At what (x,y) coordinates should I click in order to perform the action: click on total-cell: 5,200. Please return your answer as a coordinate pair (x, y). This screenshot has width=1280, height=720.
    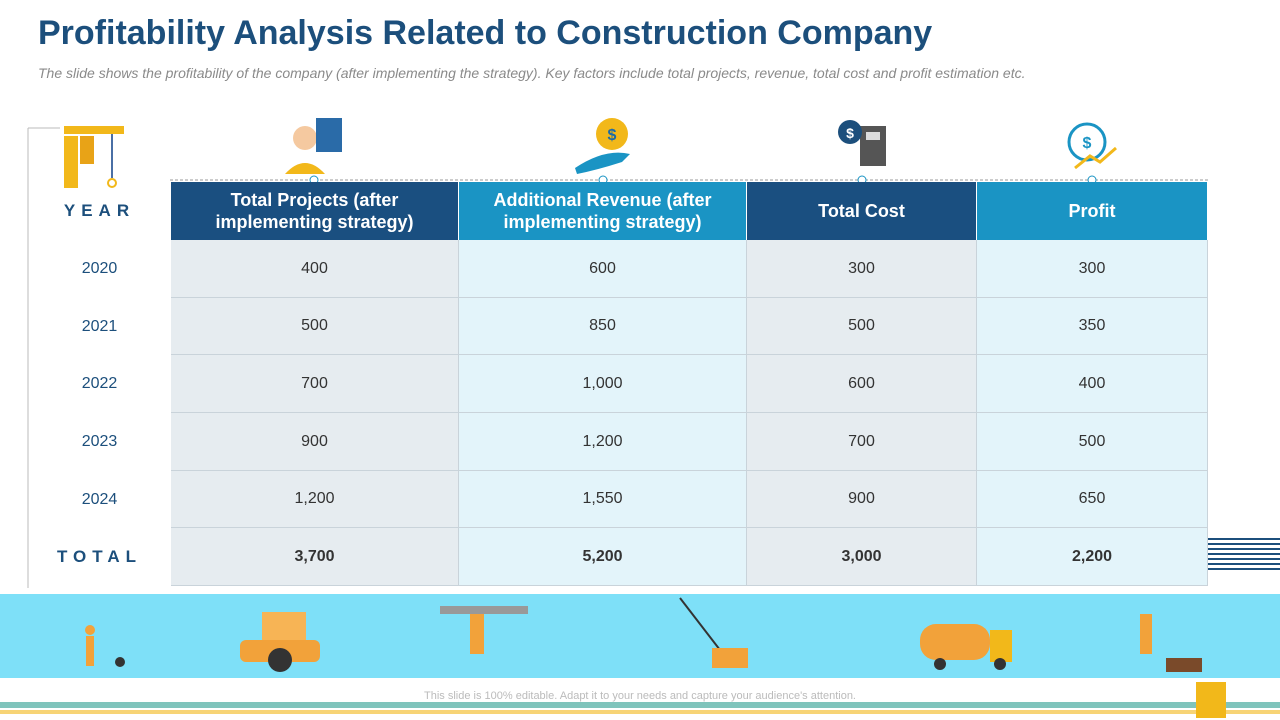
    Looking at the image, I should click on (603, 557).